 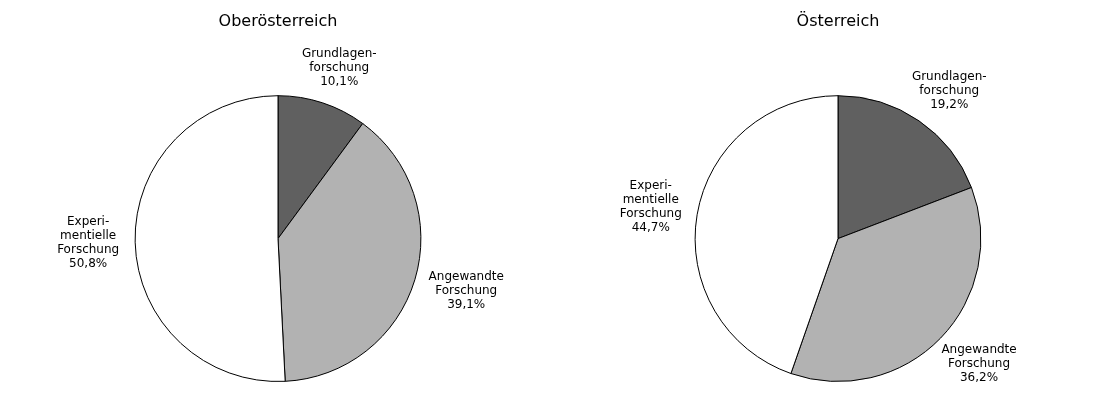 I want to click on data-label: 36,2%, so click(x=979, y=377).